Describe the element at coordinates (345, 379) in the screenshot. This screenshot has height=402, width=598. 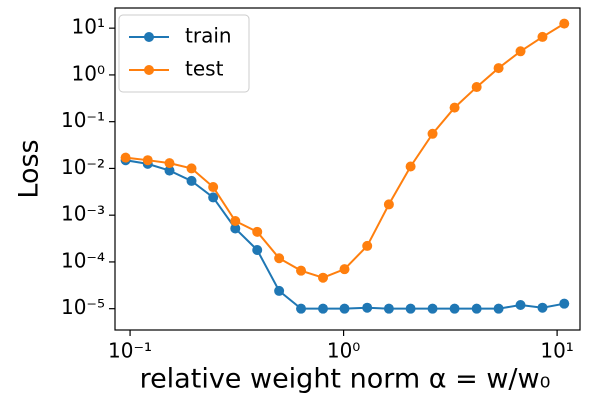
I see `x-axis-label: relative weight norm α = w/w₀` at that location.